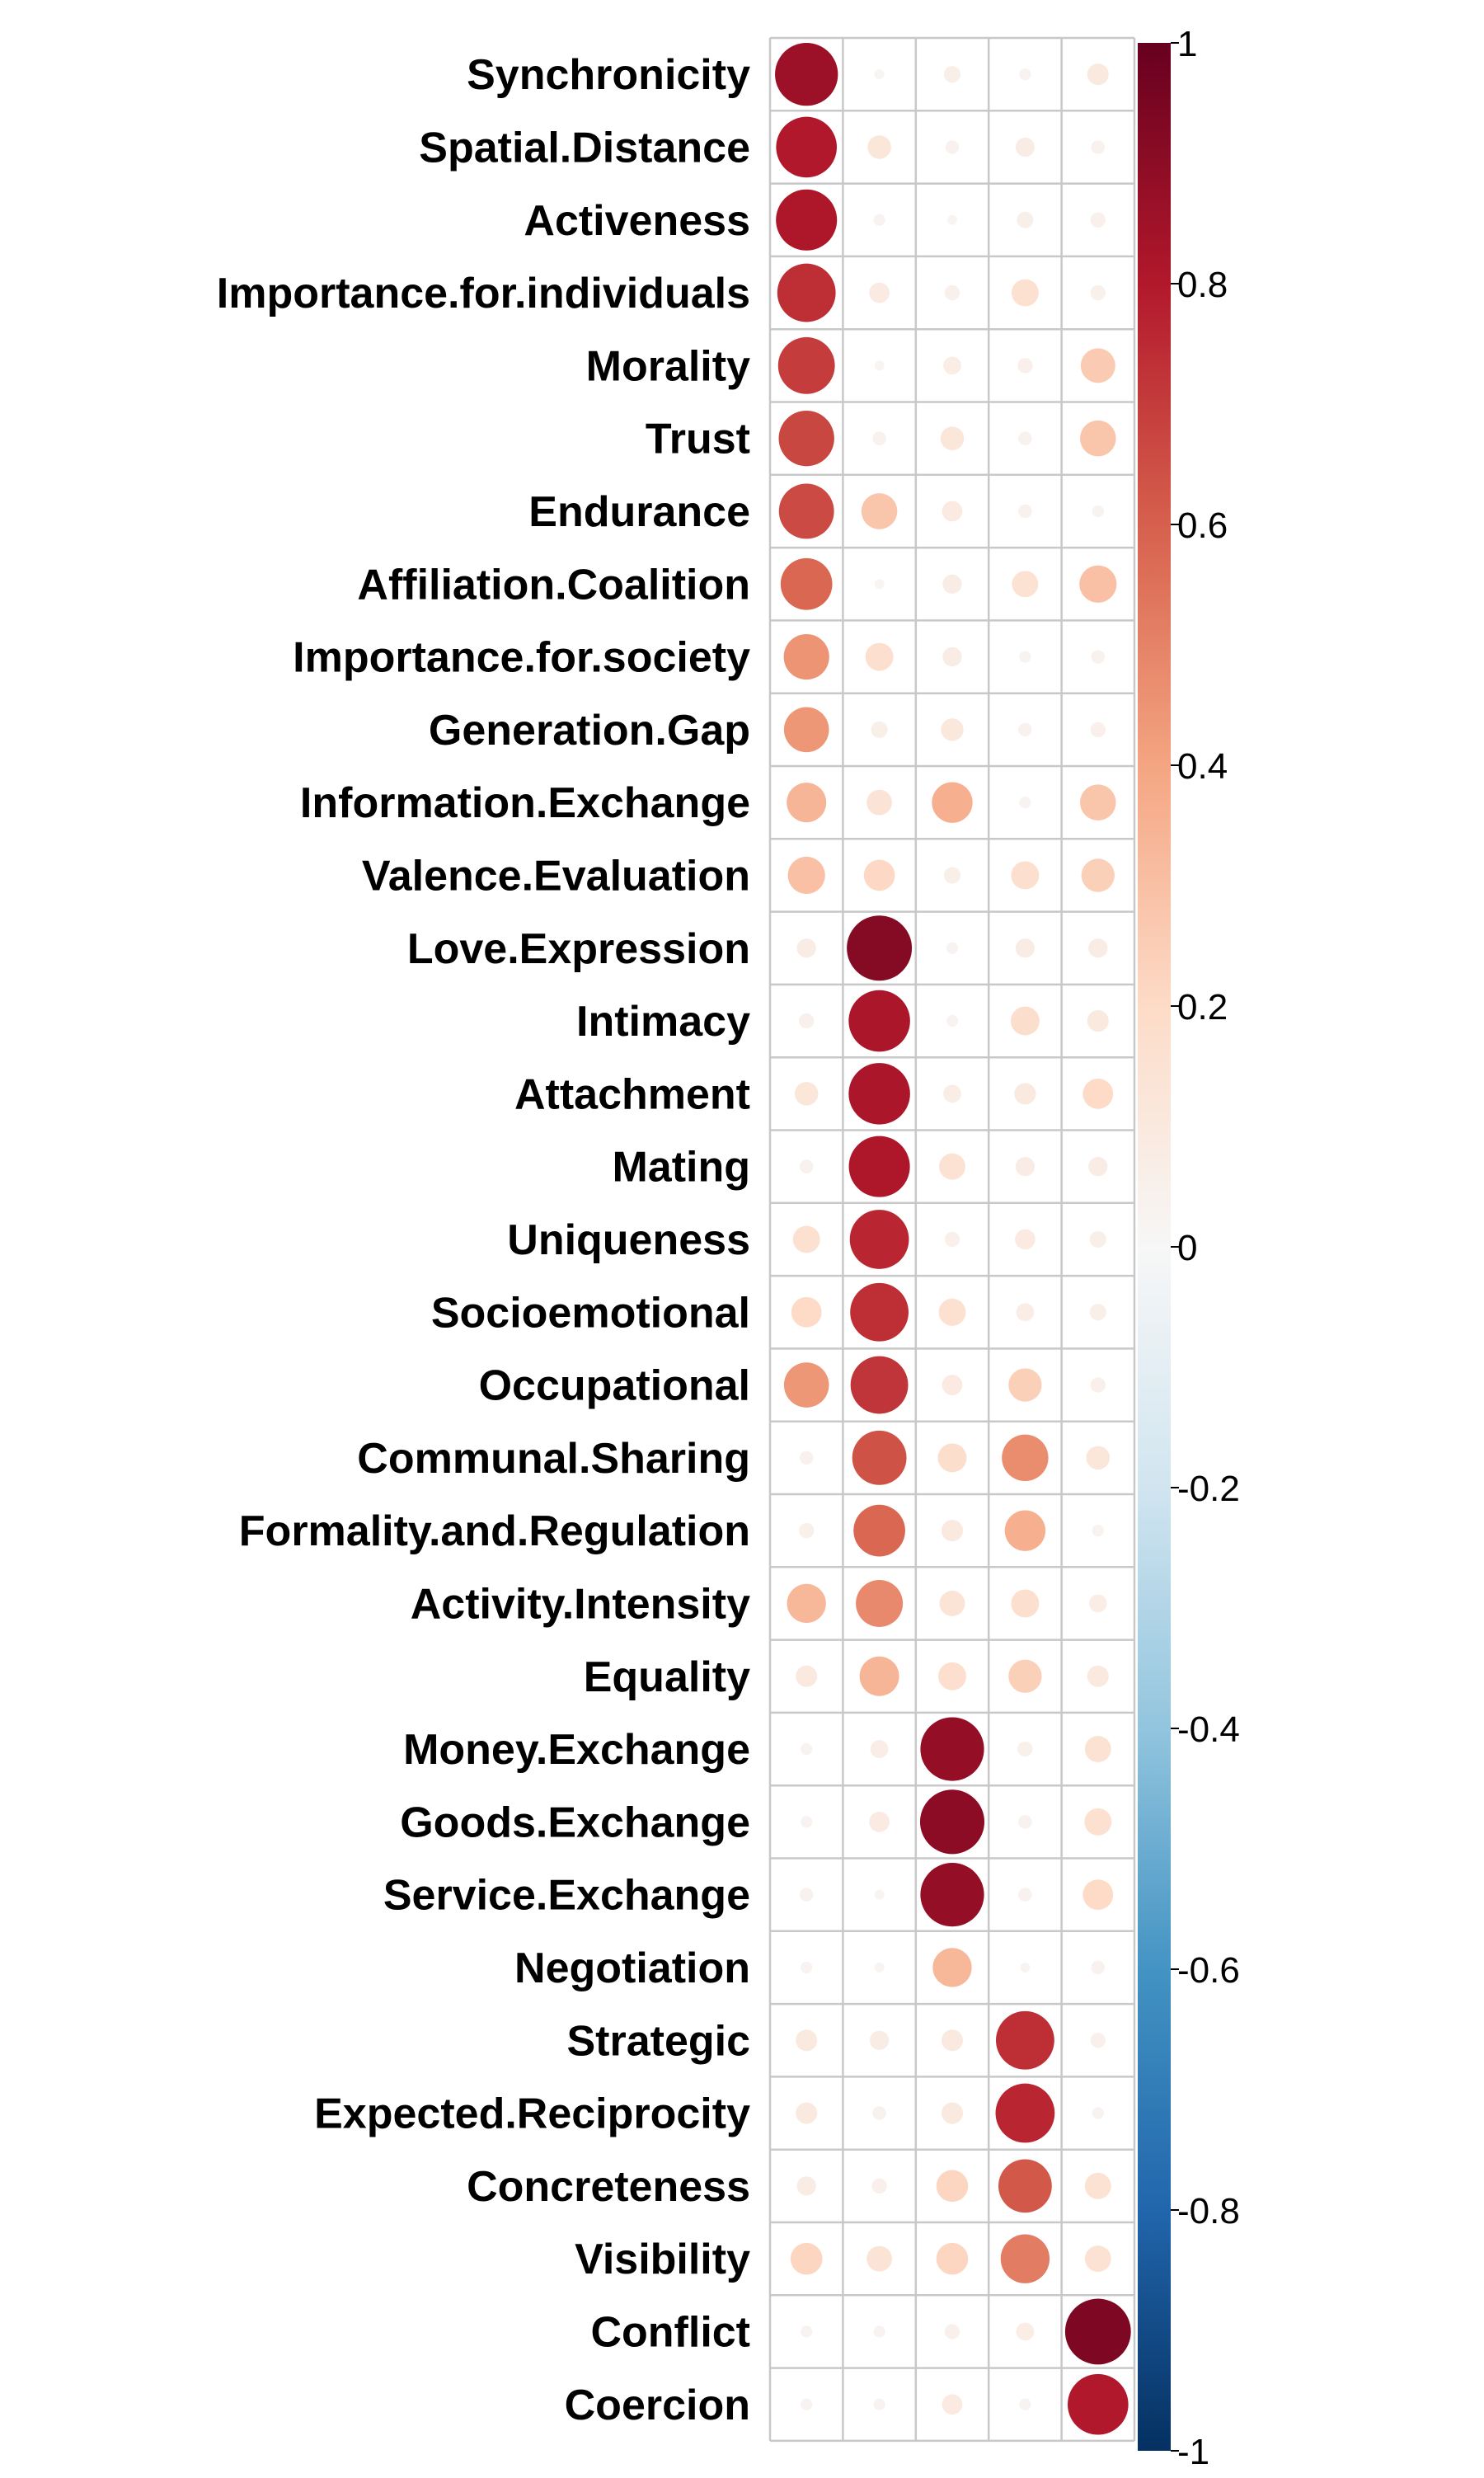 This screenshot has width=1484, height=2478. I want to click on row-label: Communal.Sharing, so click(553, 1459).